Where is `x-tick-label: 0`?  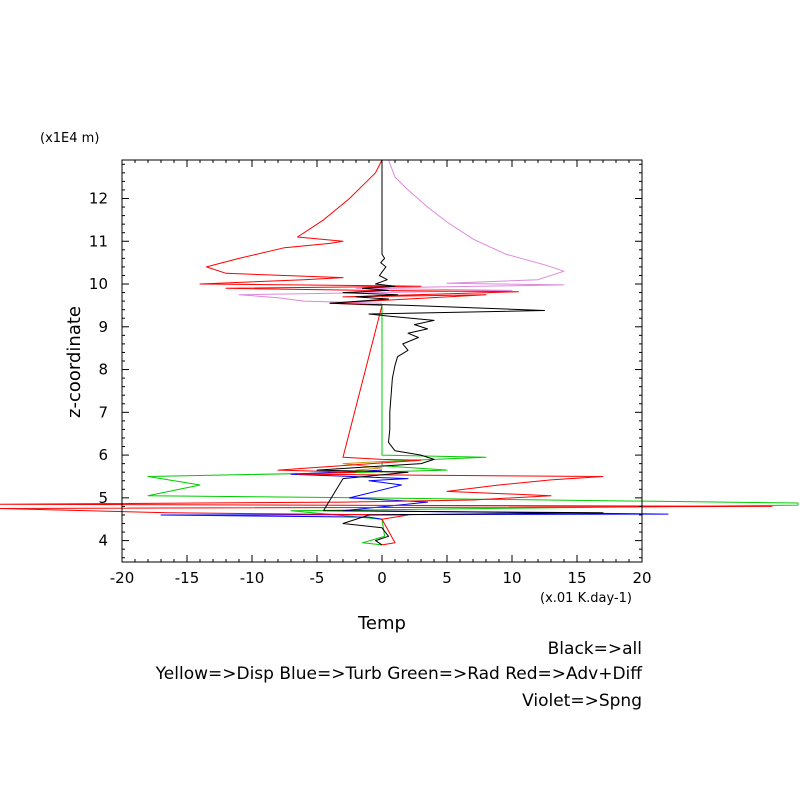
x-tick-label: 0 is located at coordinates (382, 578).